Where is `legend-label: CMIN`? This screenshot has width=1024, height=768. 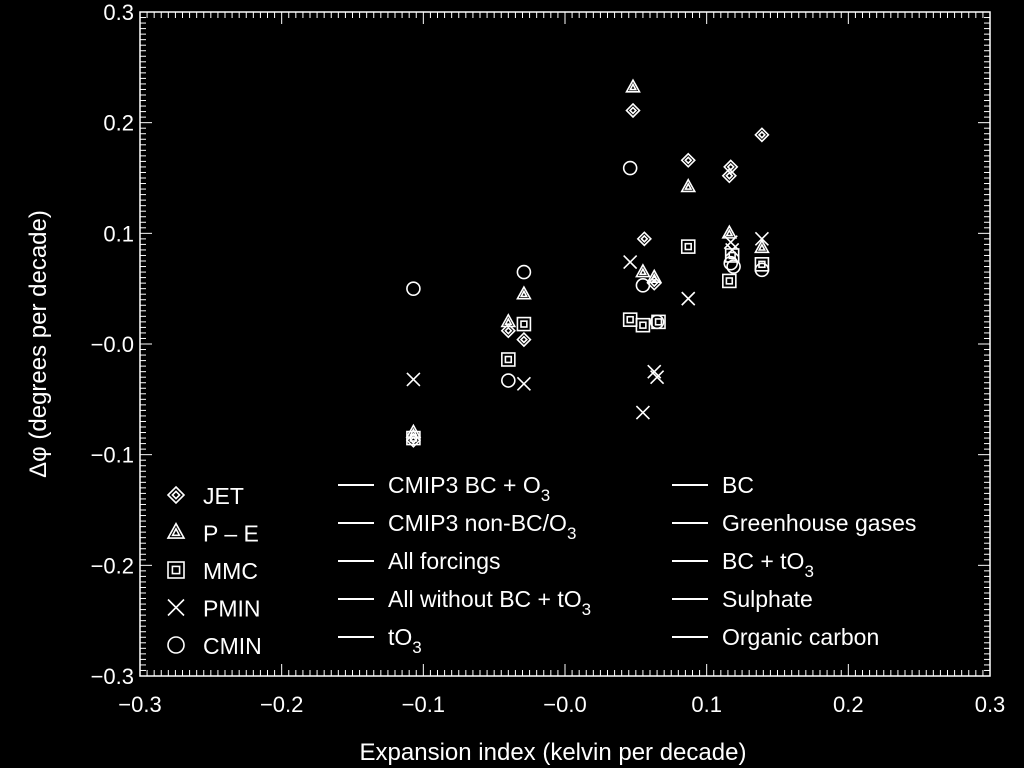
legend-label: CMIN is located at coordinates (232, 646).